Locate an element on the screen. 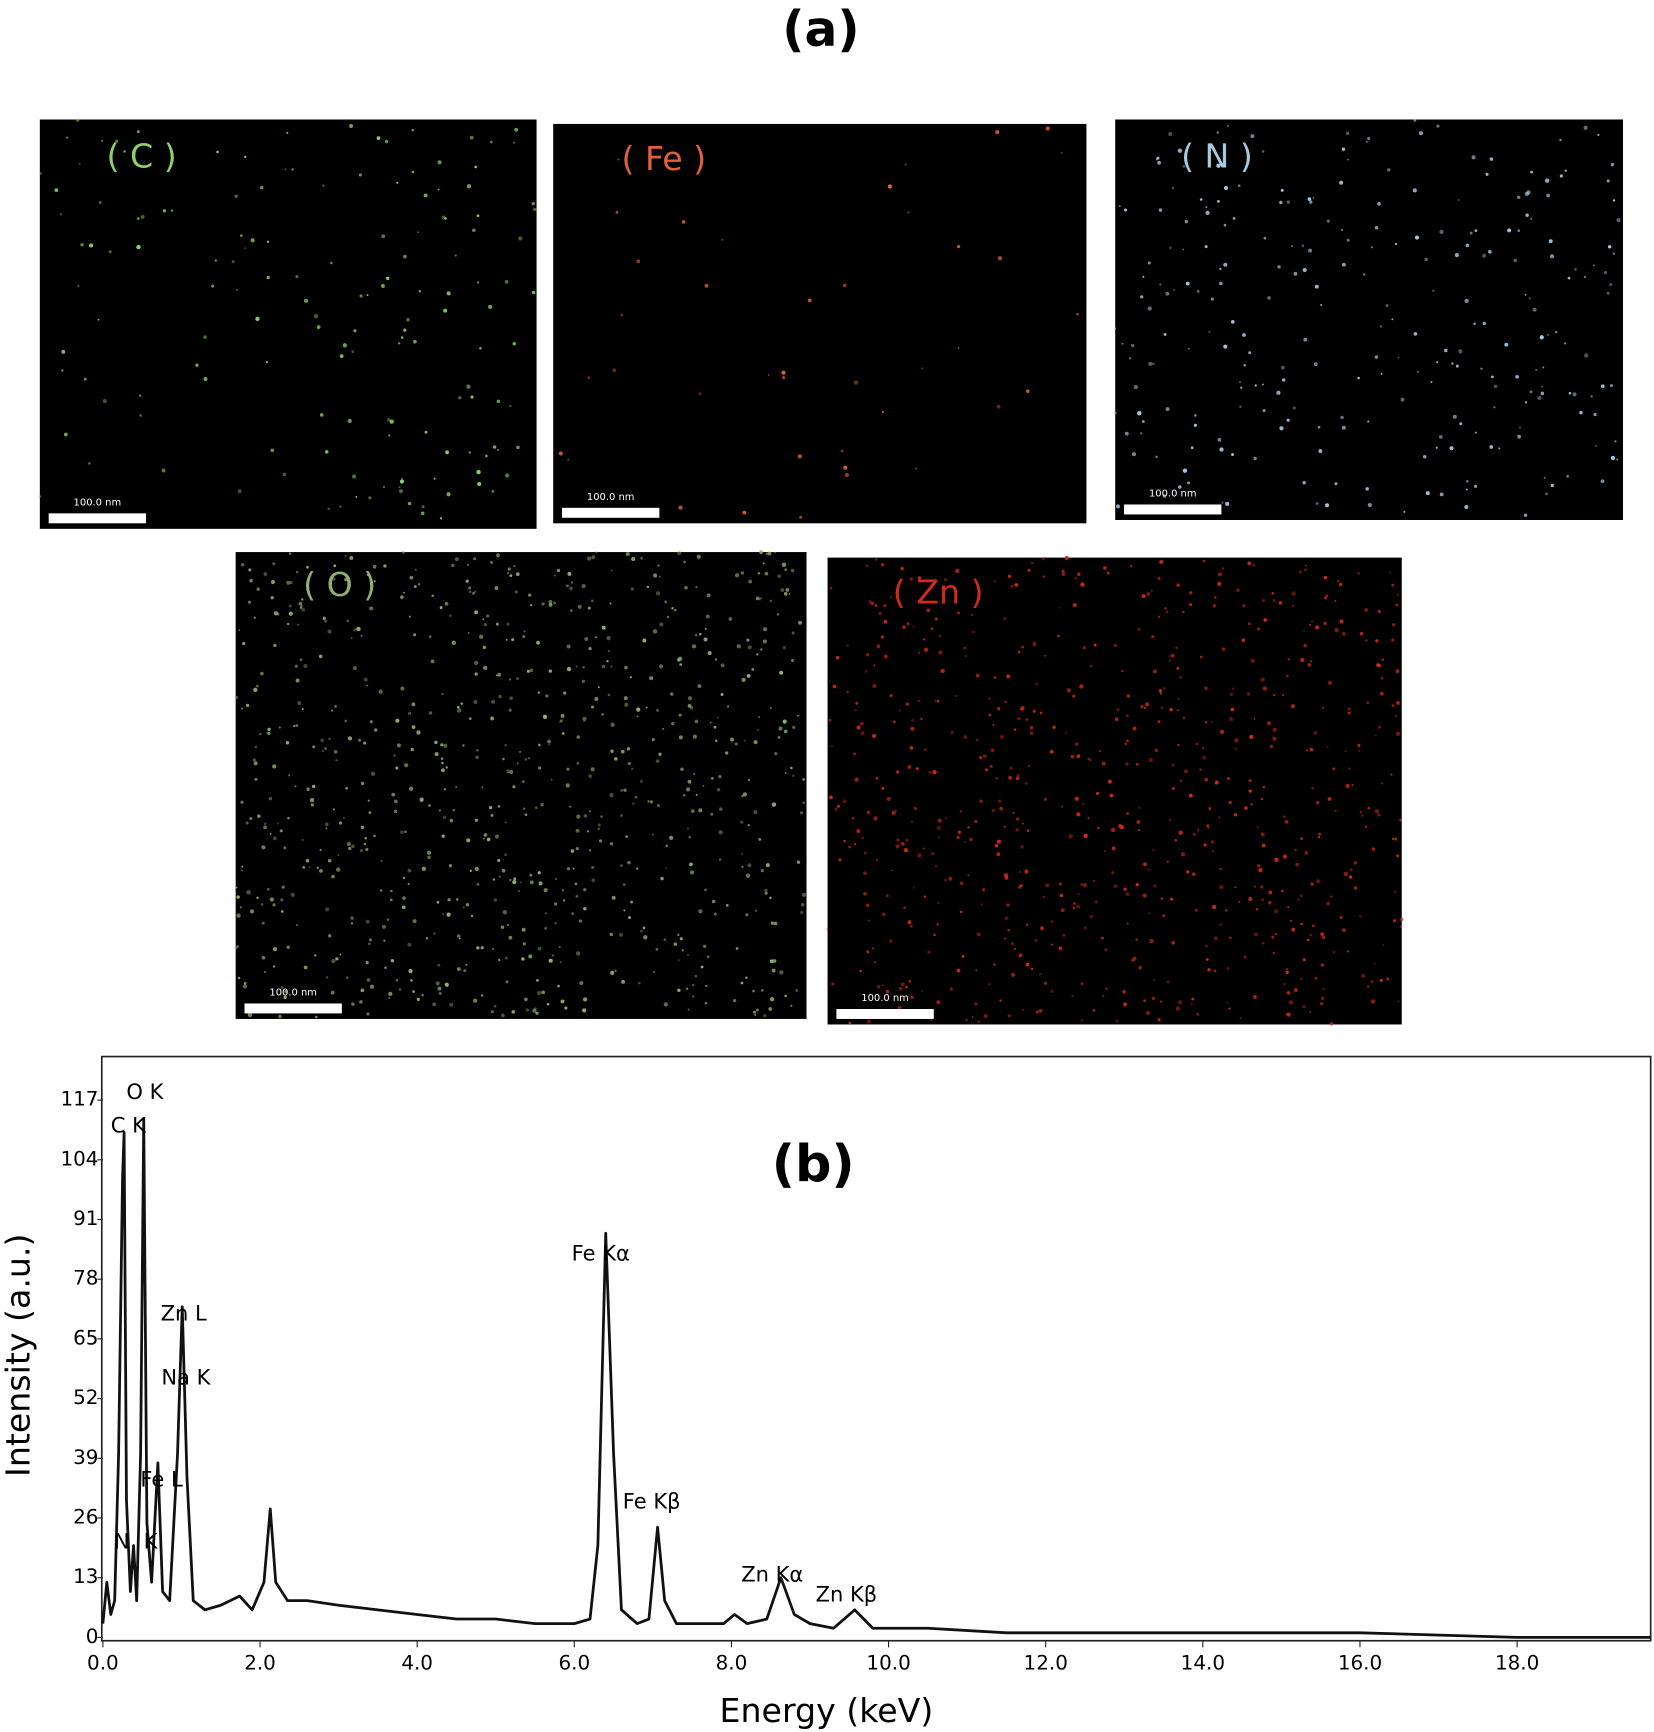 Image resolution: width=1654 pixels, height=1732 pixels. peak-label: Fe L is located at coordinates (161, 1478).